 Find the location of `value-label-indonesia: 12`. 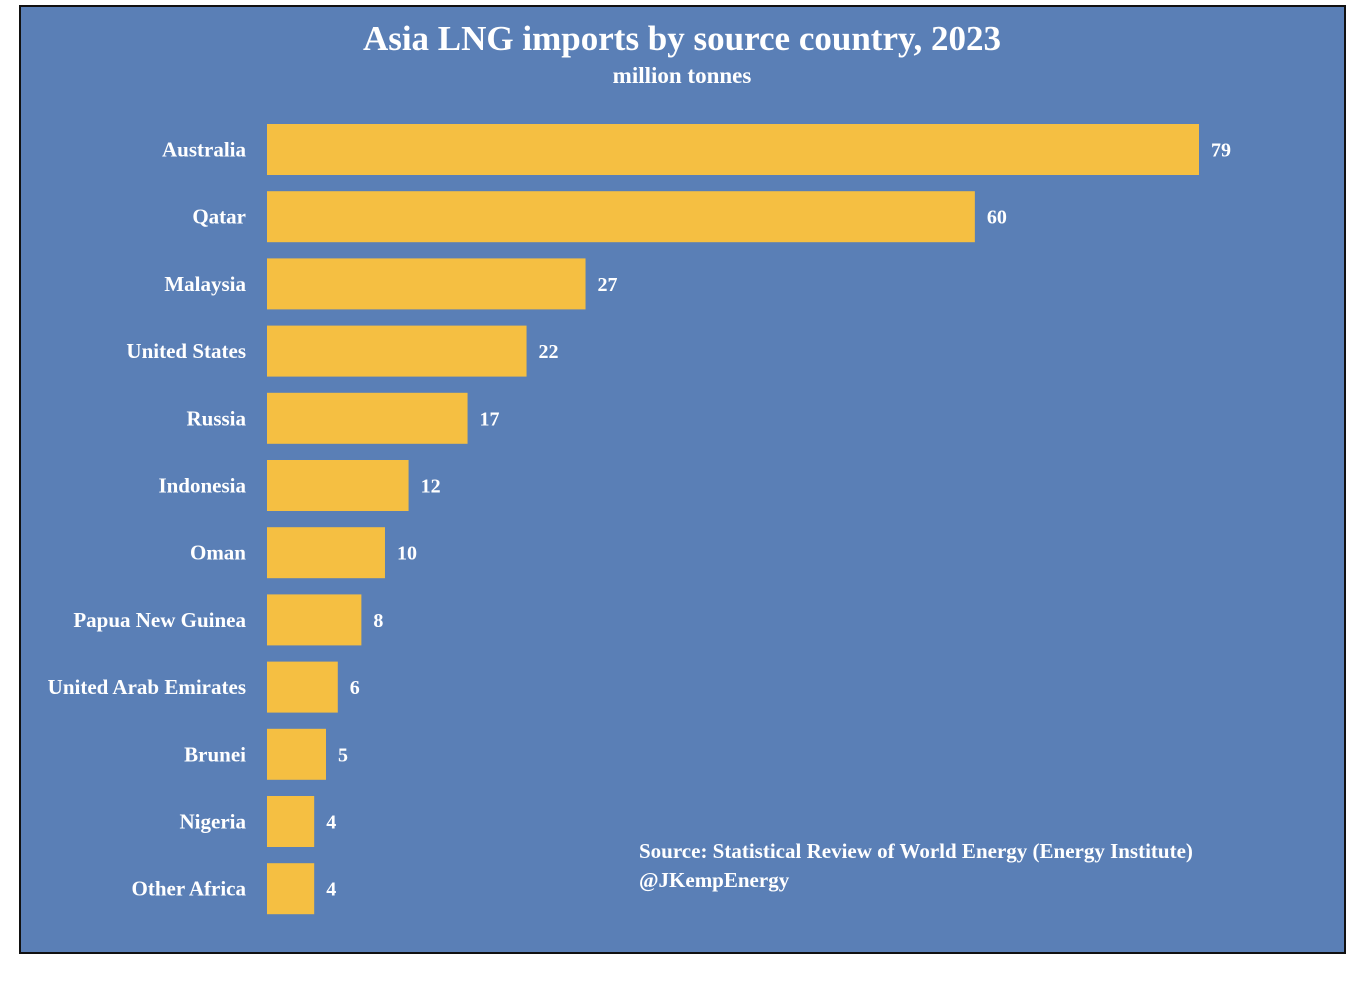

value-label-indonesia: 12 is located at coordinates (431, 487).